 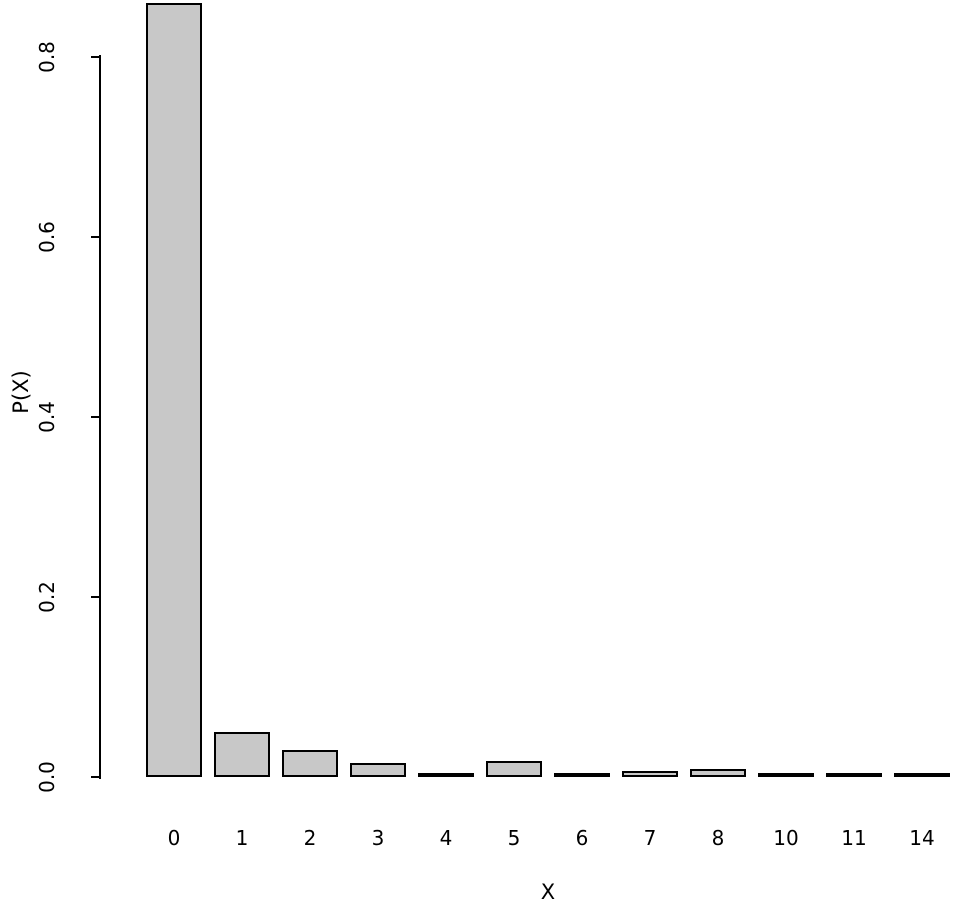 I want to click on x-tick-label: 0, so click(x=174, y=838).